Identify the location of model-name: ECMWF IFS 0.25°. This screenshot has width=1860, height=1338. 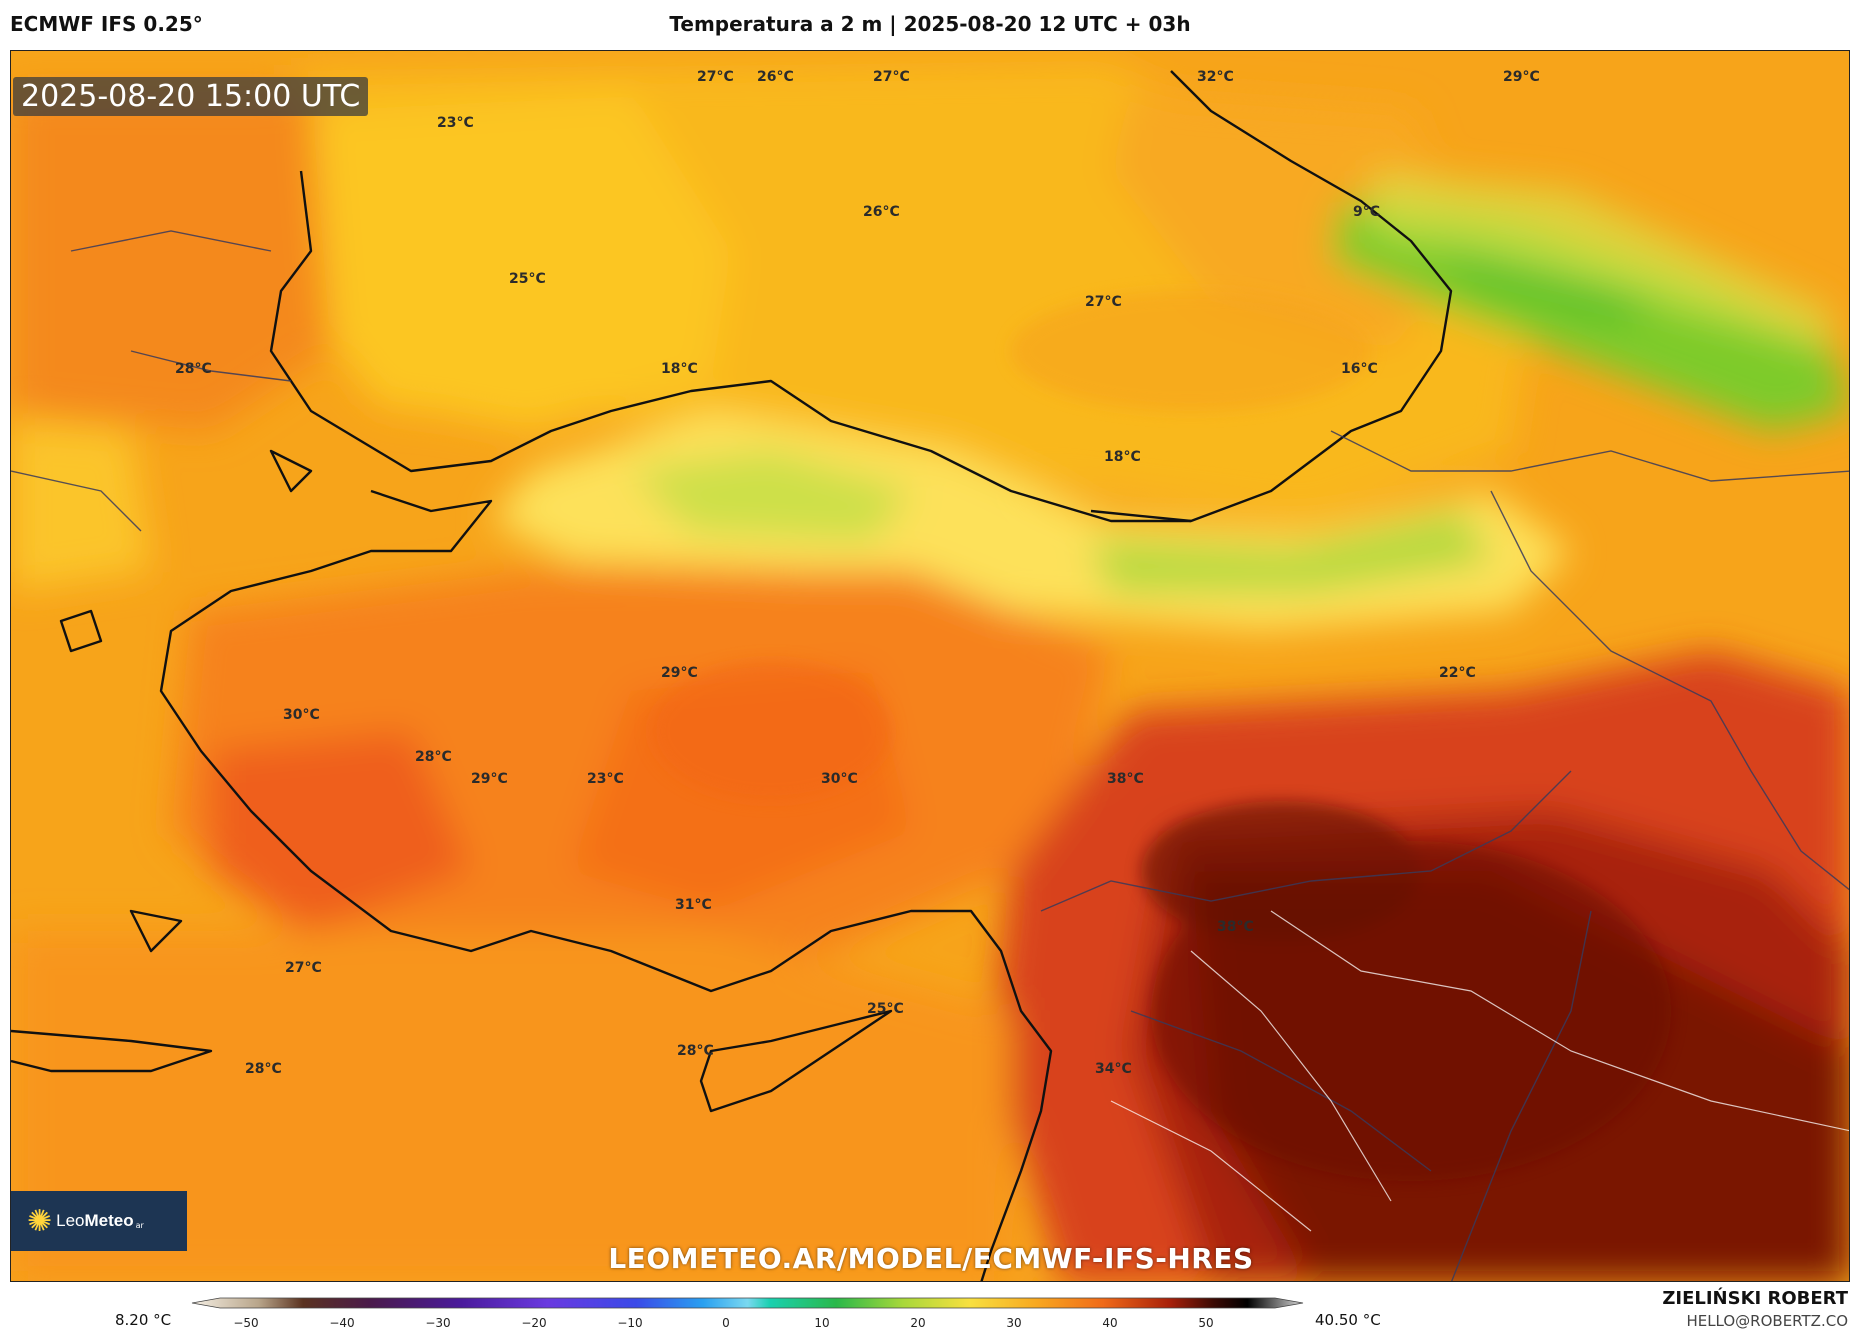
(106, 24).